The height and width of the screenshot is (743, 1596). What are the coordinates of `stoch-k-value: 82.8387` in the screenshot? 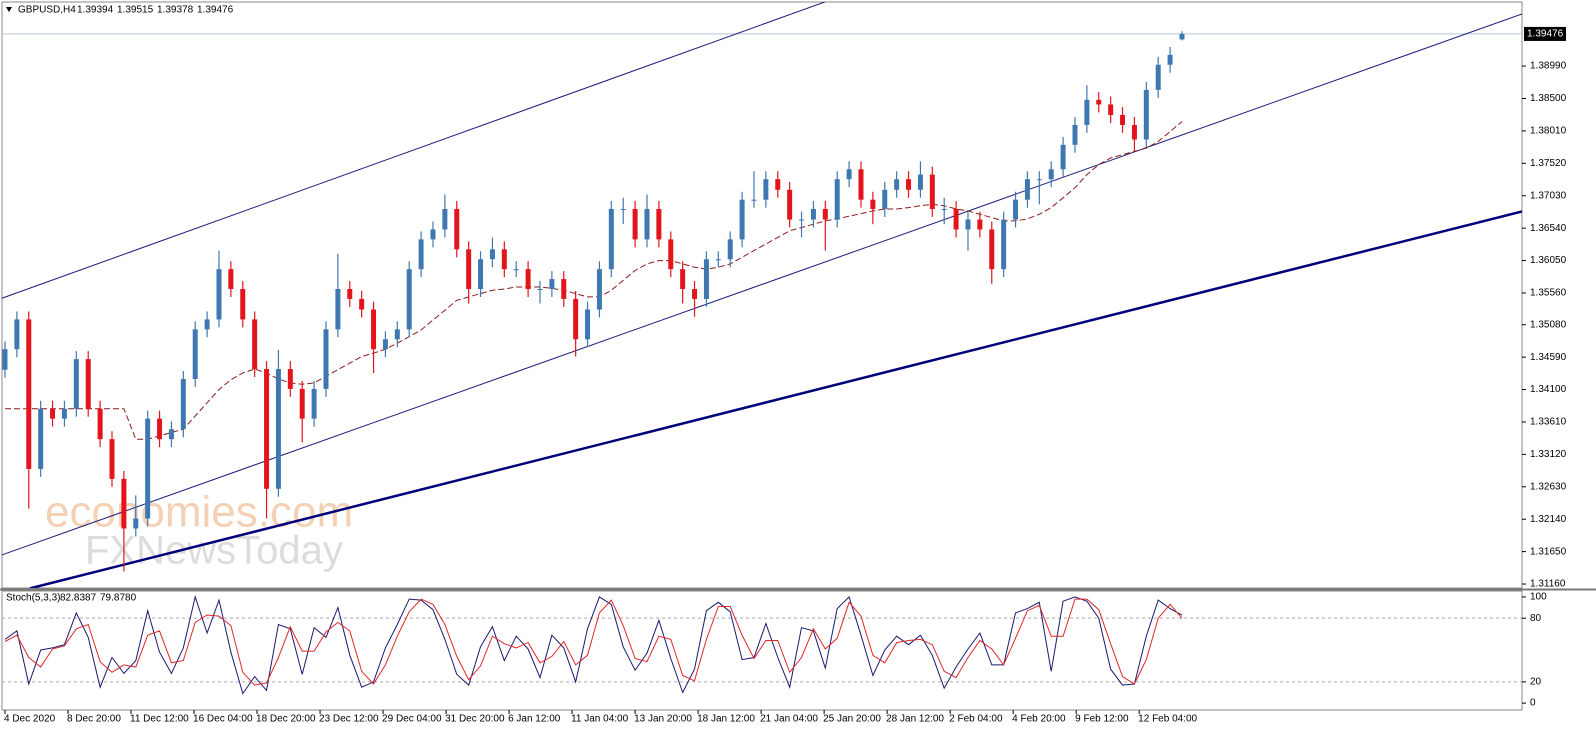 It's located at (78, 598).